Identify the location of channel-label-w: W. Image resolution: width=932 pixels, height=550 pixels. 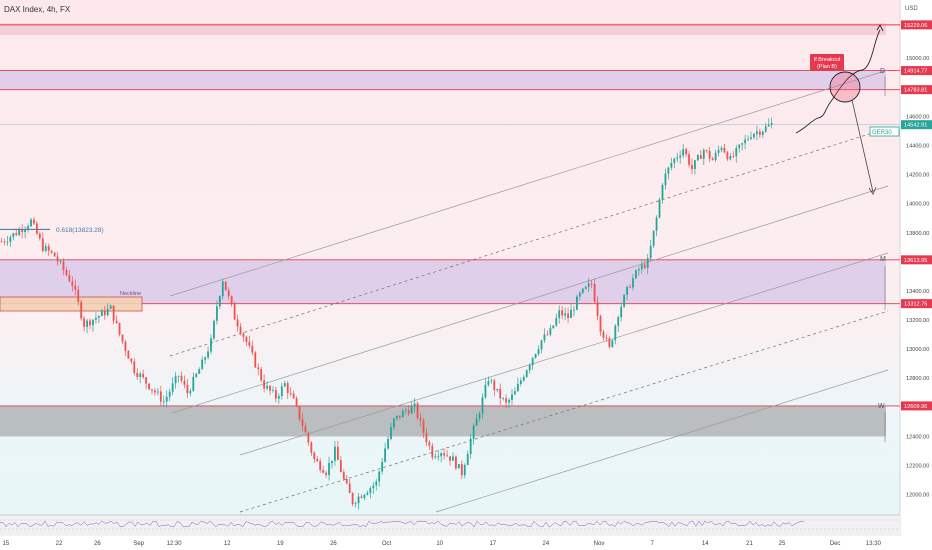
(881, 406).